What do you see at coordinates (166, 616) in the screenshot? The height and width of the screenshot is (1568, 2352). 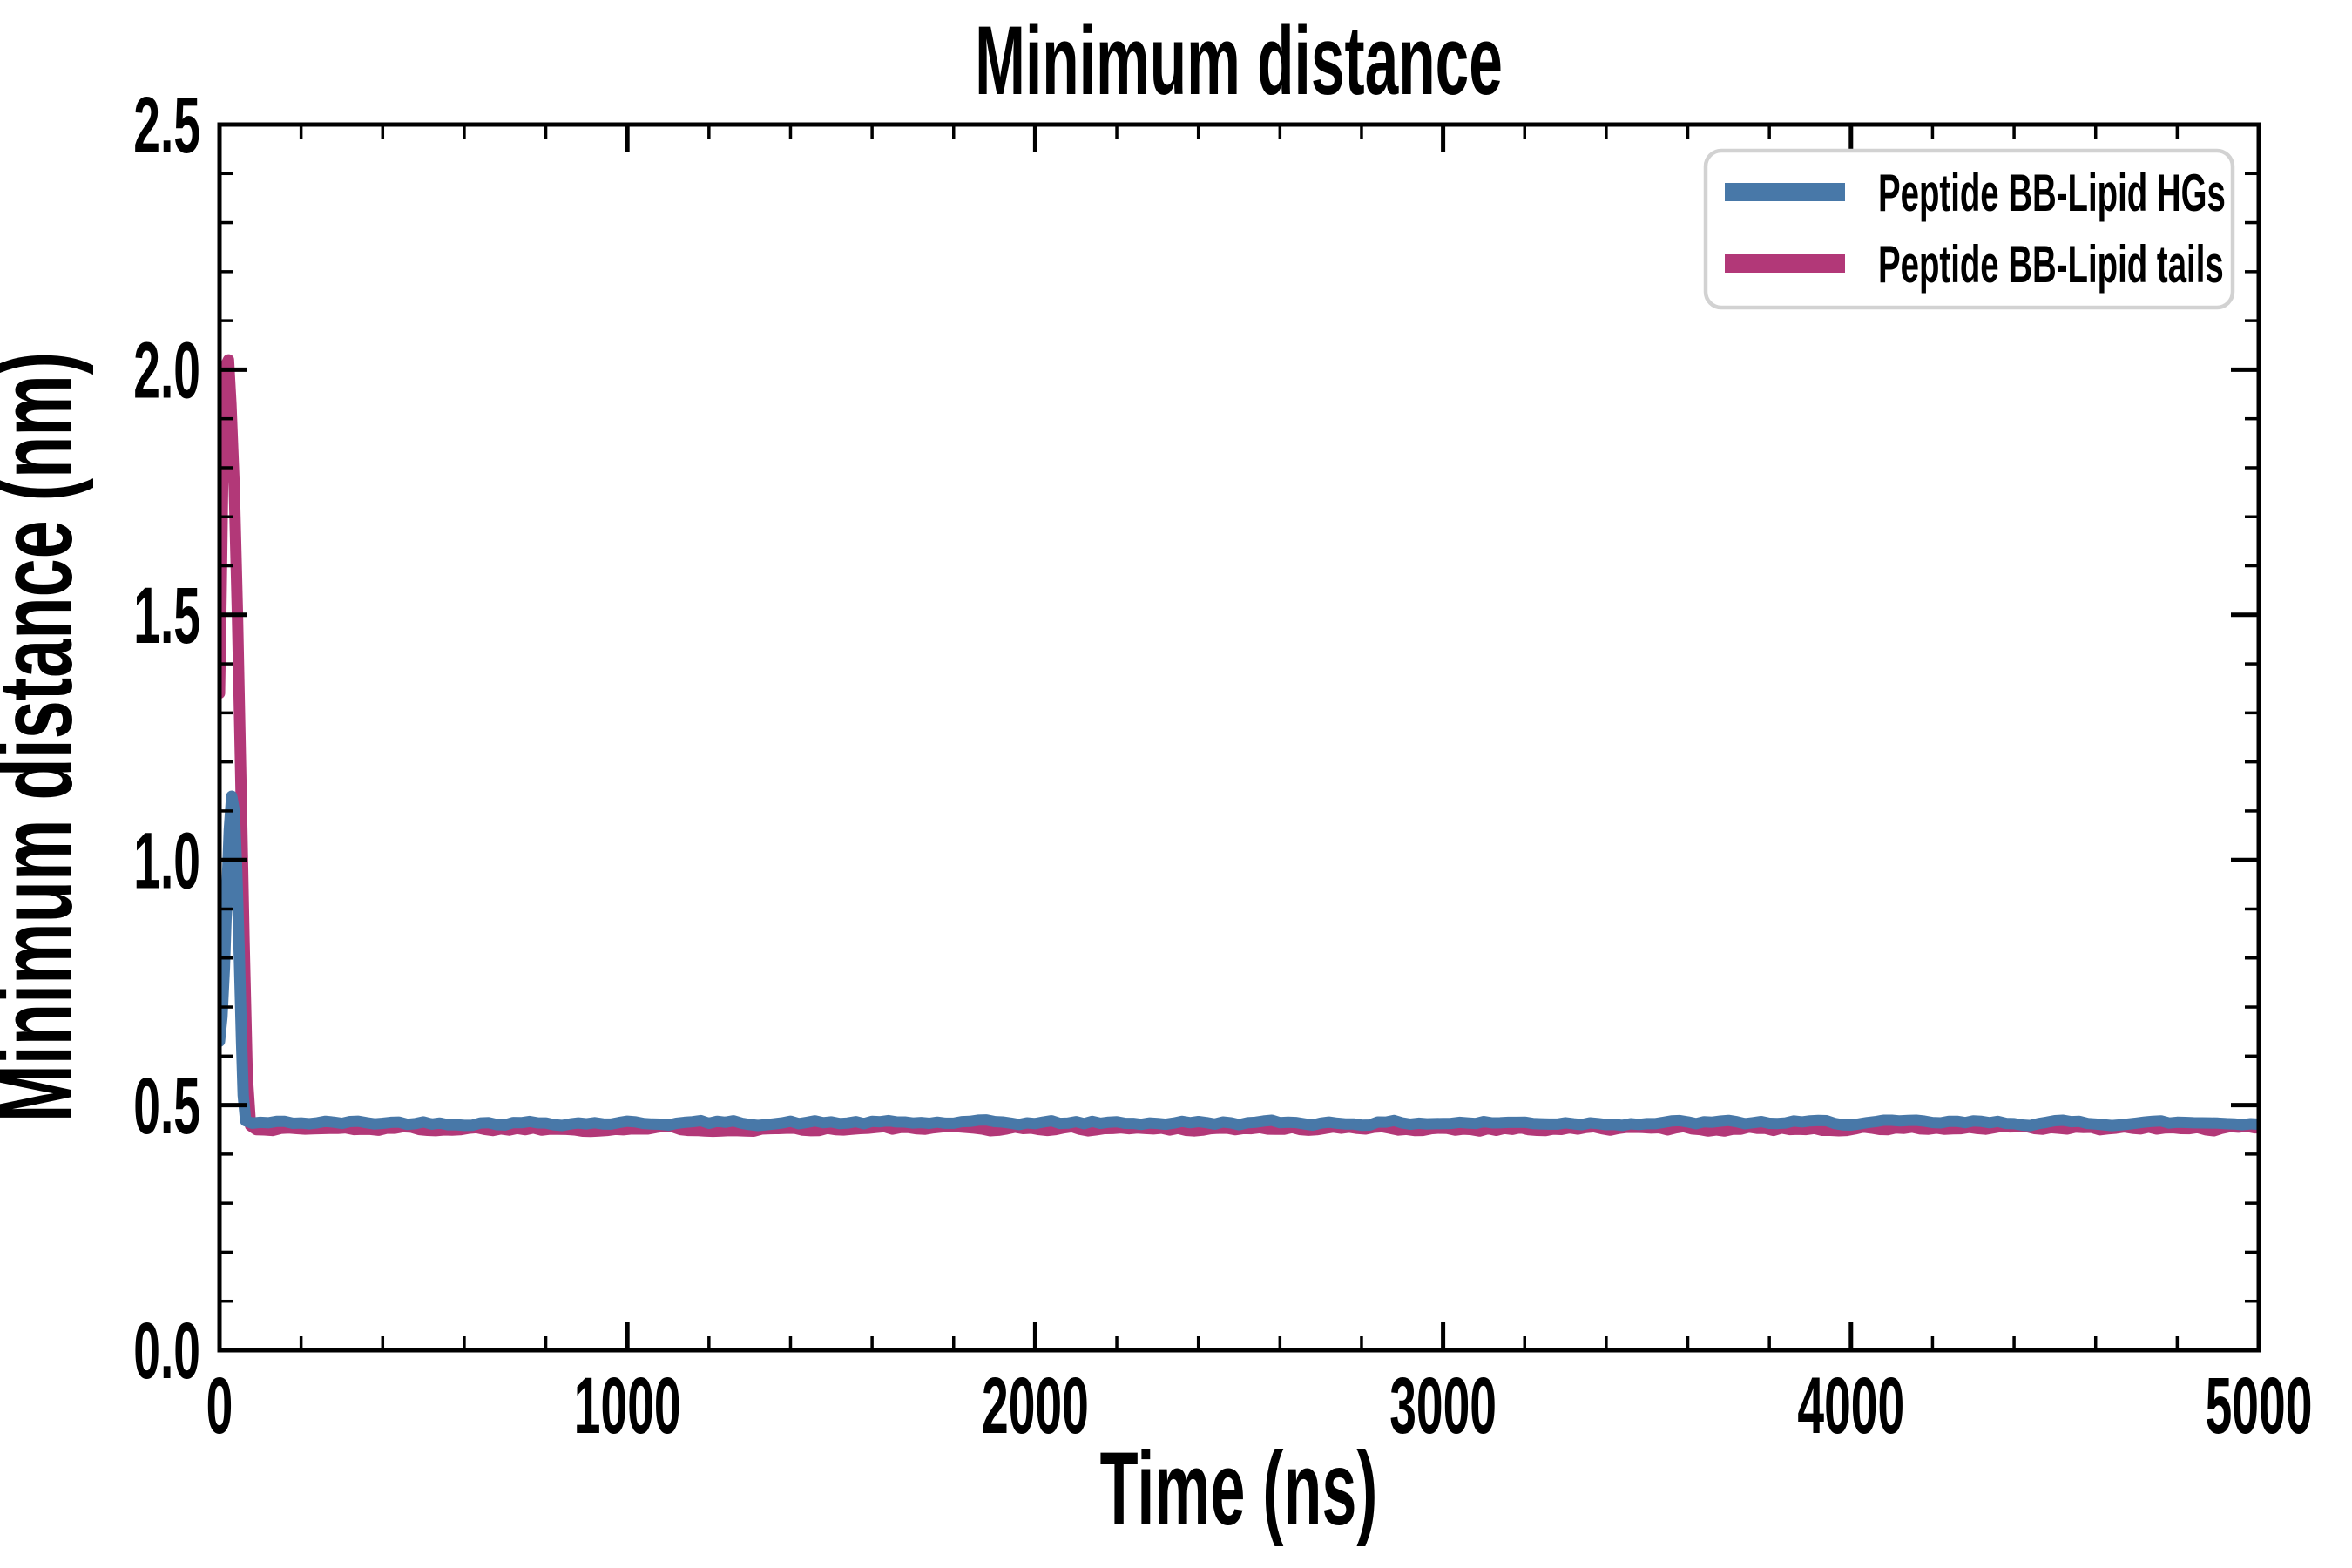 I see `y-tick-label-1.5: 1.5` at bounding box center [166, 616].